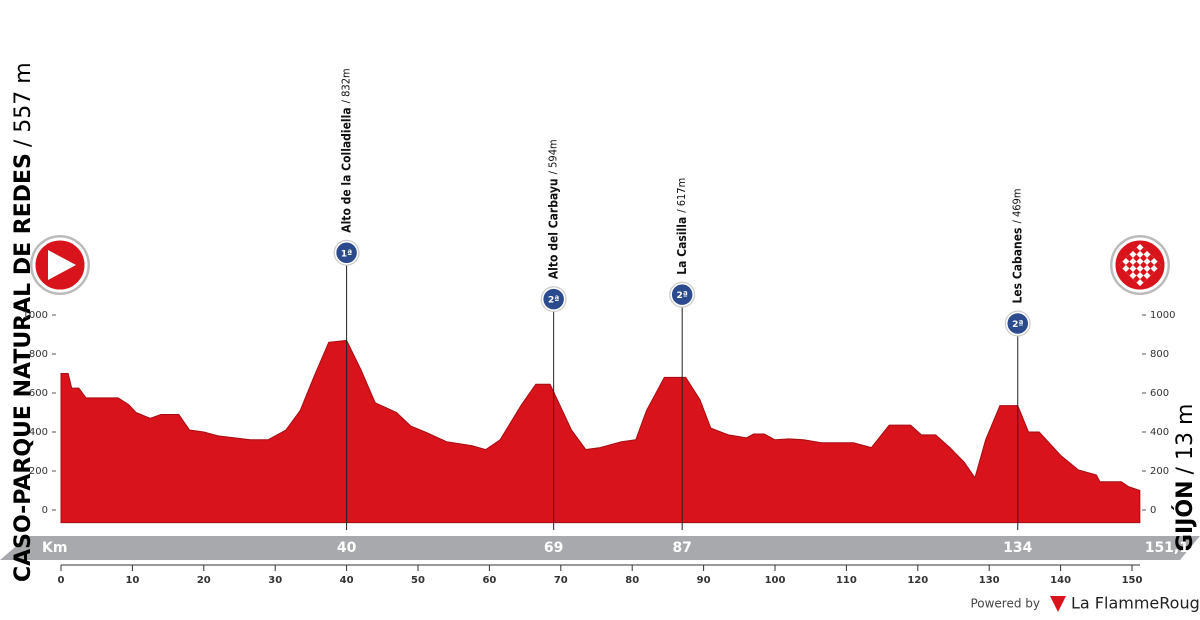  I want to click on climb-name: La Casilla, so click(682, 246).